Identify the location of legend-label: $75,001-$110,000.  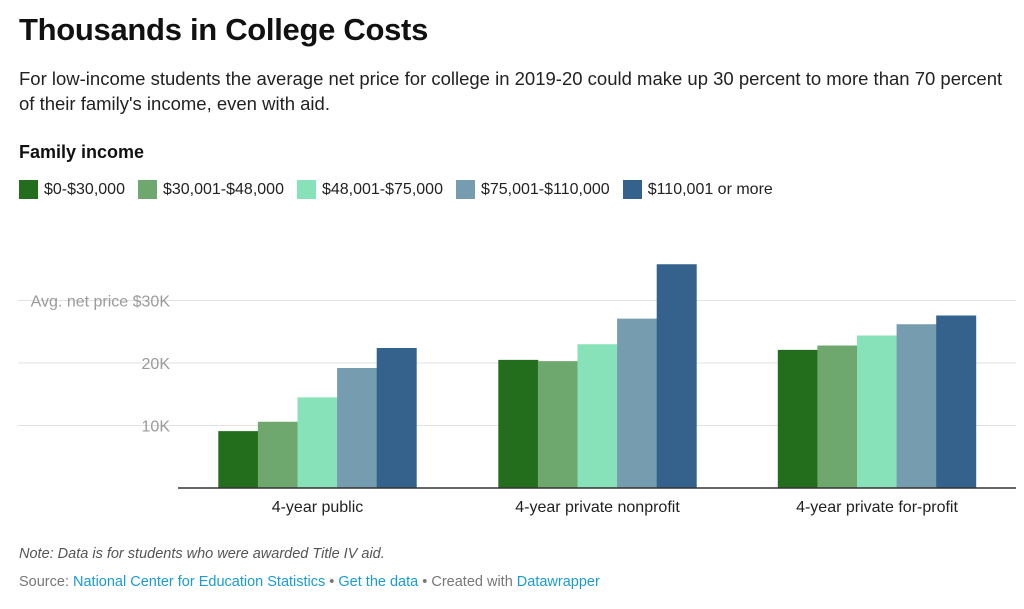
(545, 189).